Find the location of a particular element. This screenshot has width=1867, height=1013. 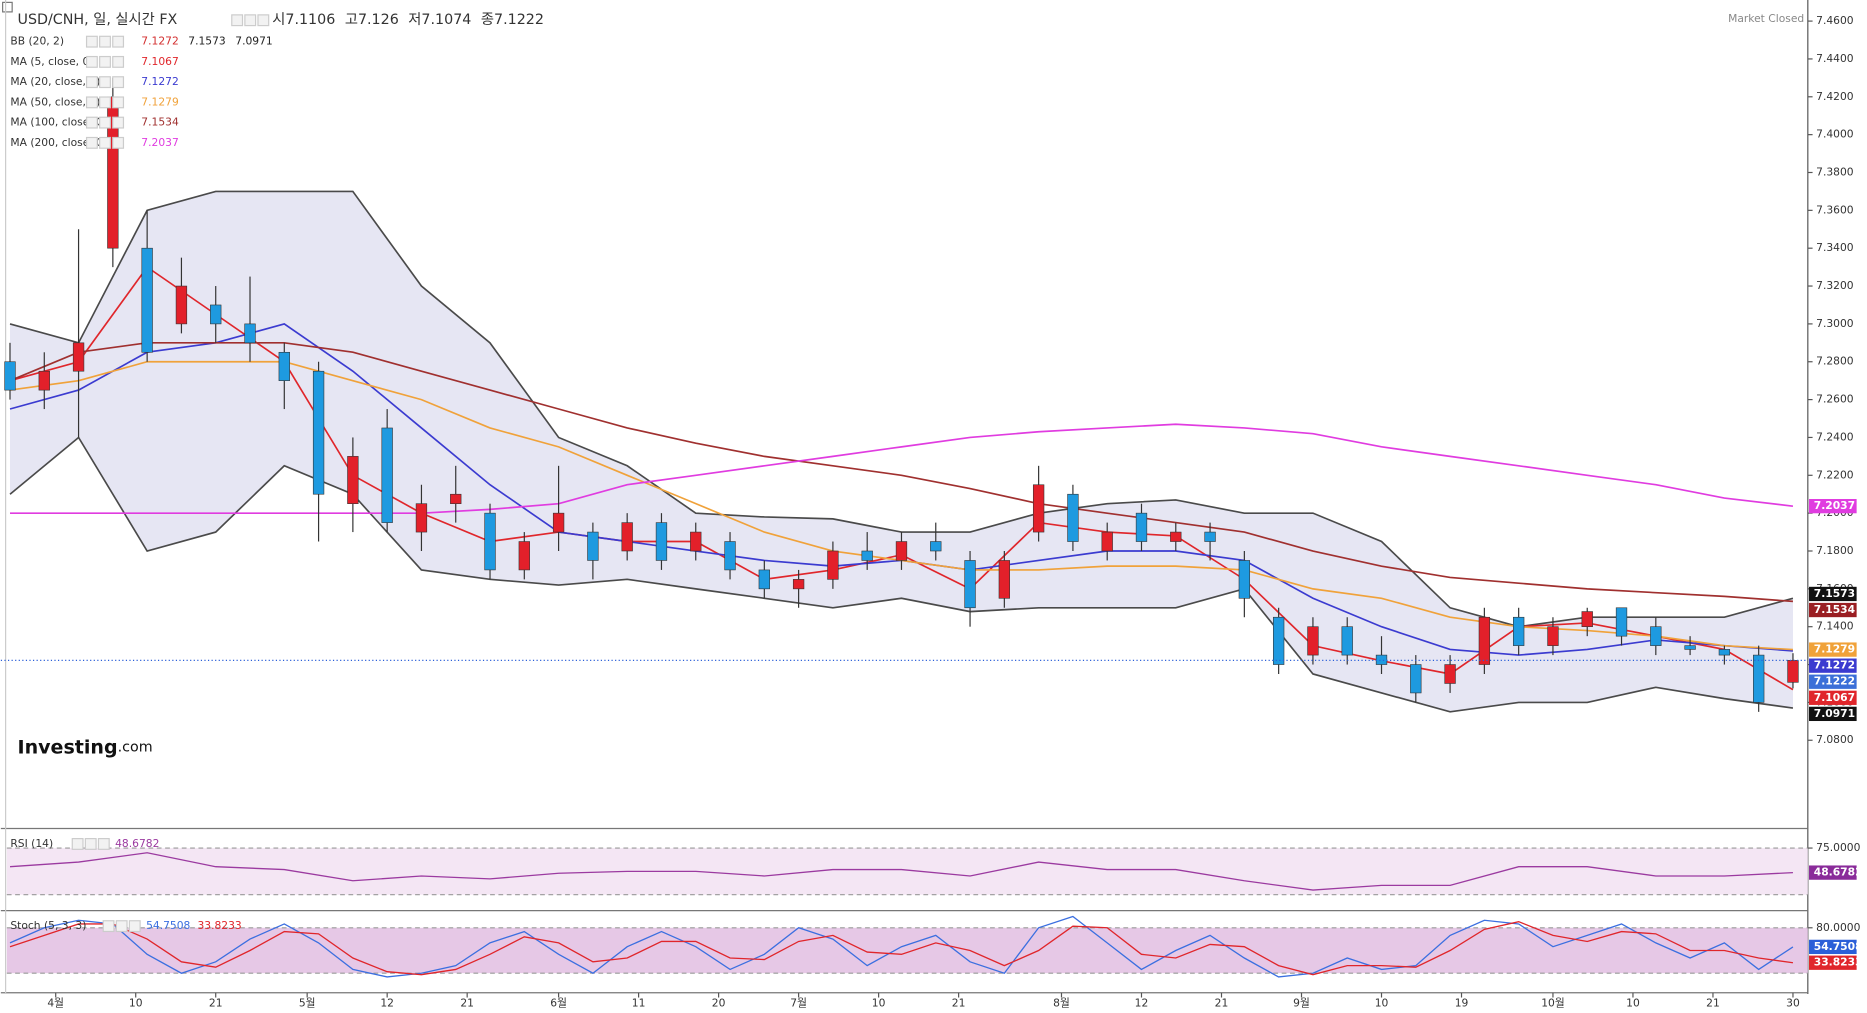

x-tick-label: 6월 is located at coordinates (558, 1002).